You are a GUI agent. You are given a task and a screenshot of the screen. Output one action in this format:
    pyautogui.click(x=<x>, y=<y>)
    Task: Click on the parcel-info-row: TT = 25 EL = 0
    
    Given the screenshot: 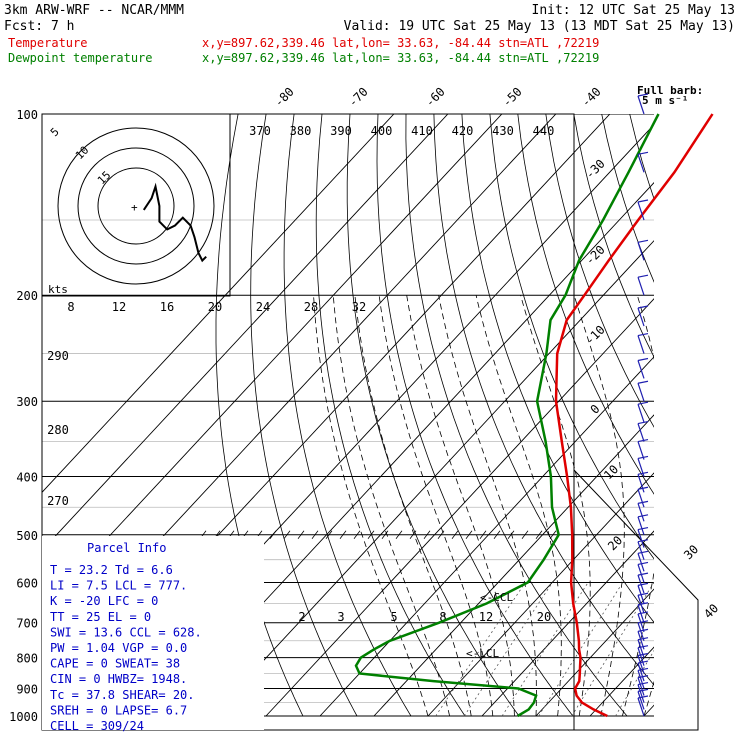 What is the action you would take?
    pyautogui.click(x=100, y=617)
    